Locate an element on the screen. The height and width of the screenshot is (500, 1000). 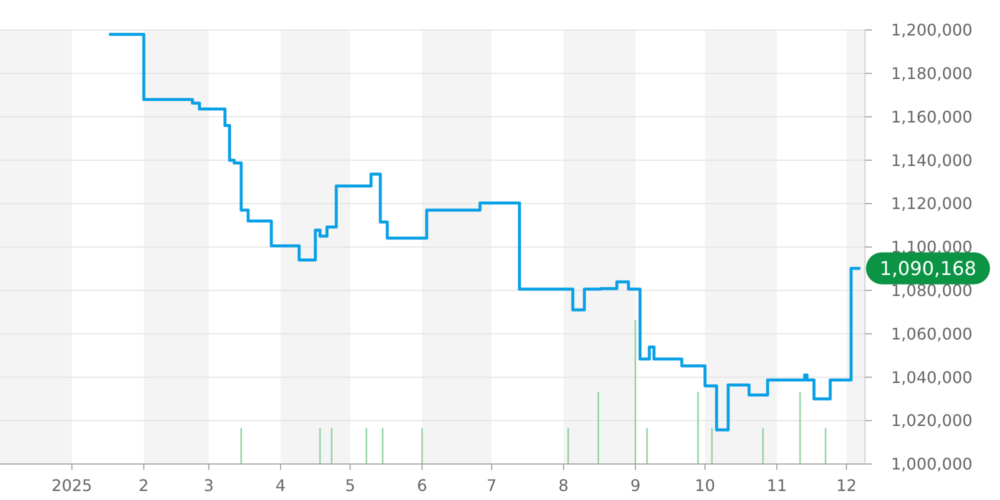
x-tick-label: 10 is located at coordinates (705, 485).